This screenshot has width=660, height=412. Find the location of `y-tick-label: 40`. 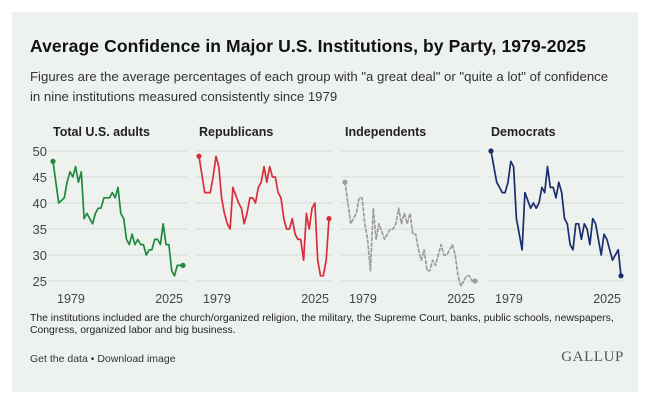

y-tick-label: 40 is located at coordinates (40, 203).